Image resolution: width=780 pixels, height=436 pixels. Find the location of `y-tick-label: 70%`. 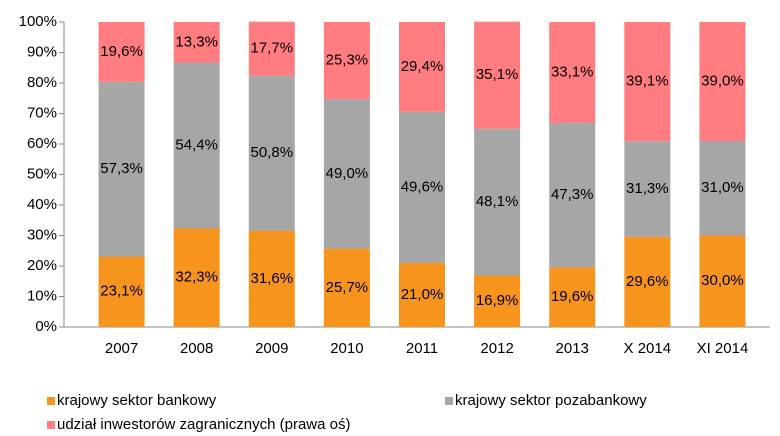

y-tick-label: 70% is located at coordinates (42, 112).